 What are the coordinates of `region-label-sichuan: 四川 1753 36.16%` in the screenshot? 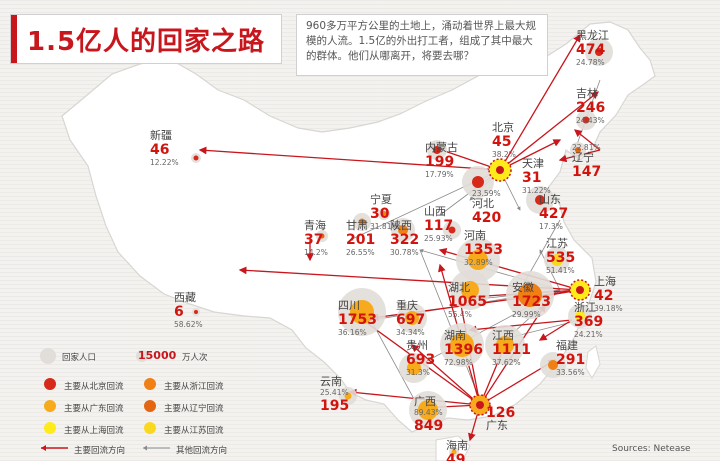 It's located at (357, 318).